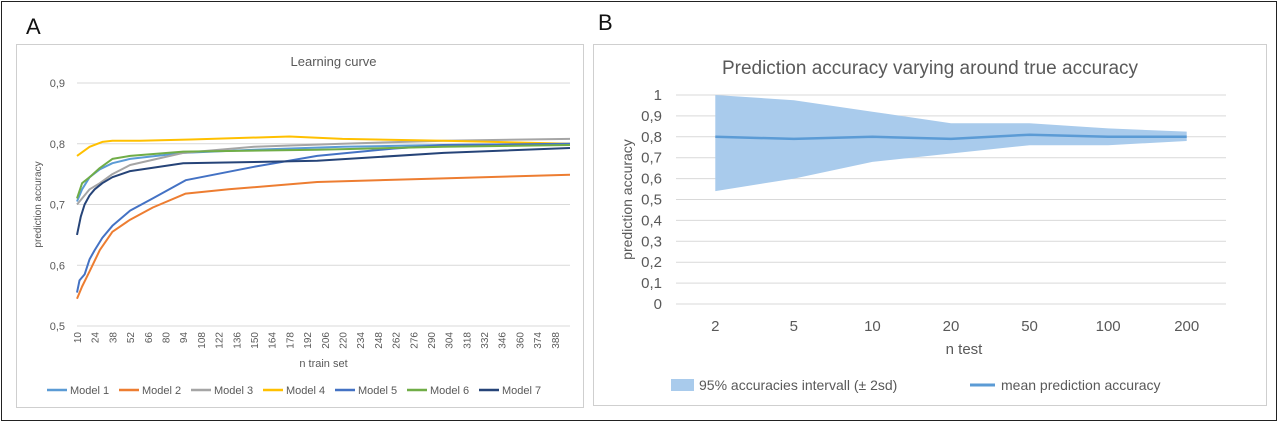 This screenshot has width=1280, height=424. Describe the element at coordinates (682, 385) in the screenshot. I see `legend-swatch-confidence-band` at that location.